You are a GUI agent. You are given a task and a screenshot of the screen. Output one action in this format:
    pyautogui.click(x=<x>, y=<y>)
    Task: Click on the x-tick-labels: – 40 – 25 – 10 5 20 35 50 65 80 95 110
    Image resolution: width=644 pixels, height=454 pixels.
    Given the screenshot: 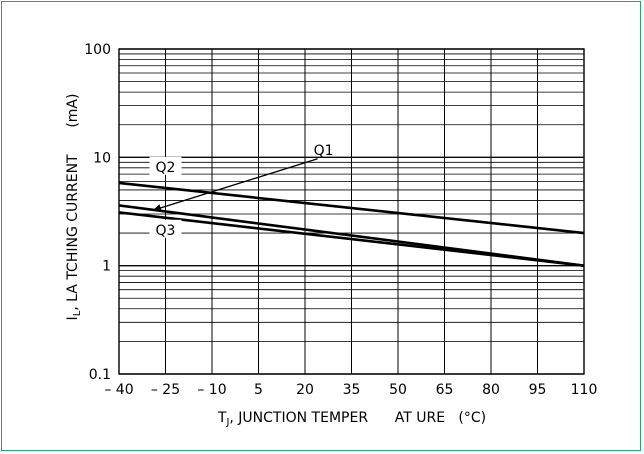 What is the action you would take?
    pyautogui.click(x=350, y=390)
    